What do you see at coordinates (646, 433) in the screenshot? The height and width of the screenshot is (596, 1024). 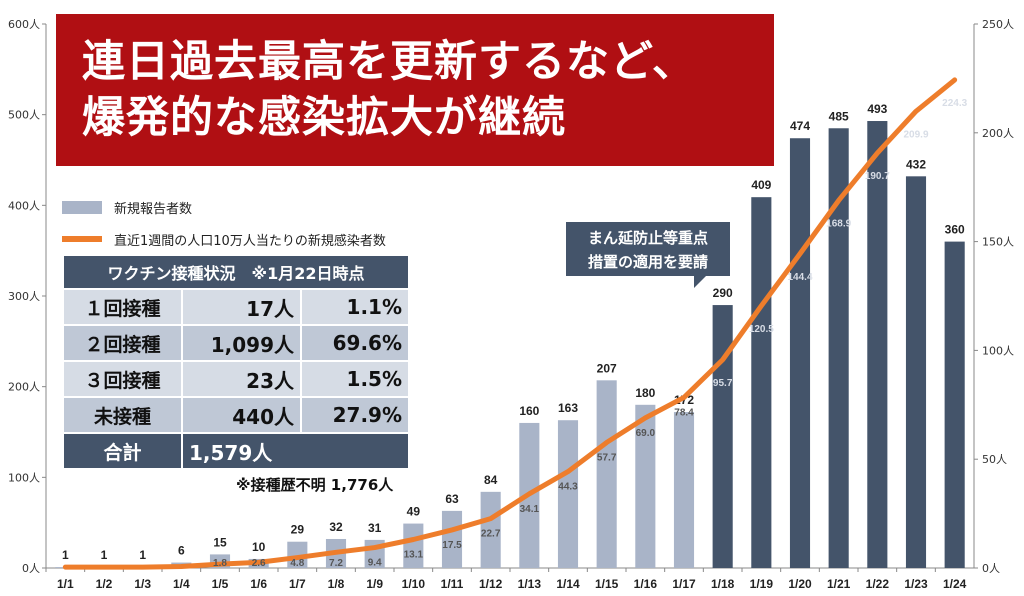 I see `line-value-label: 69.0` at bounding box center [646, 433].